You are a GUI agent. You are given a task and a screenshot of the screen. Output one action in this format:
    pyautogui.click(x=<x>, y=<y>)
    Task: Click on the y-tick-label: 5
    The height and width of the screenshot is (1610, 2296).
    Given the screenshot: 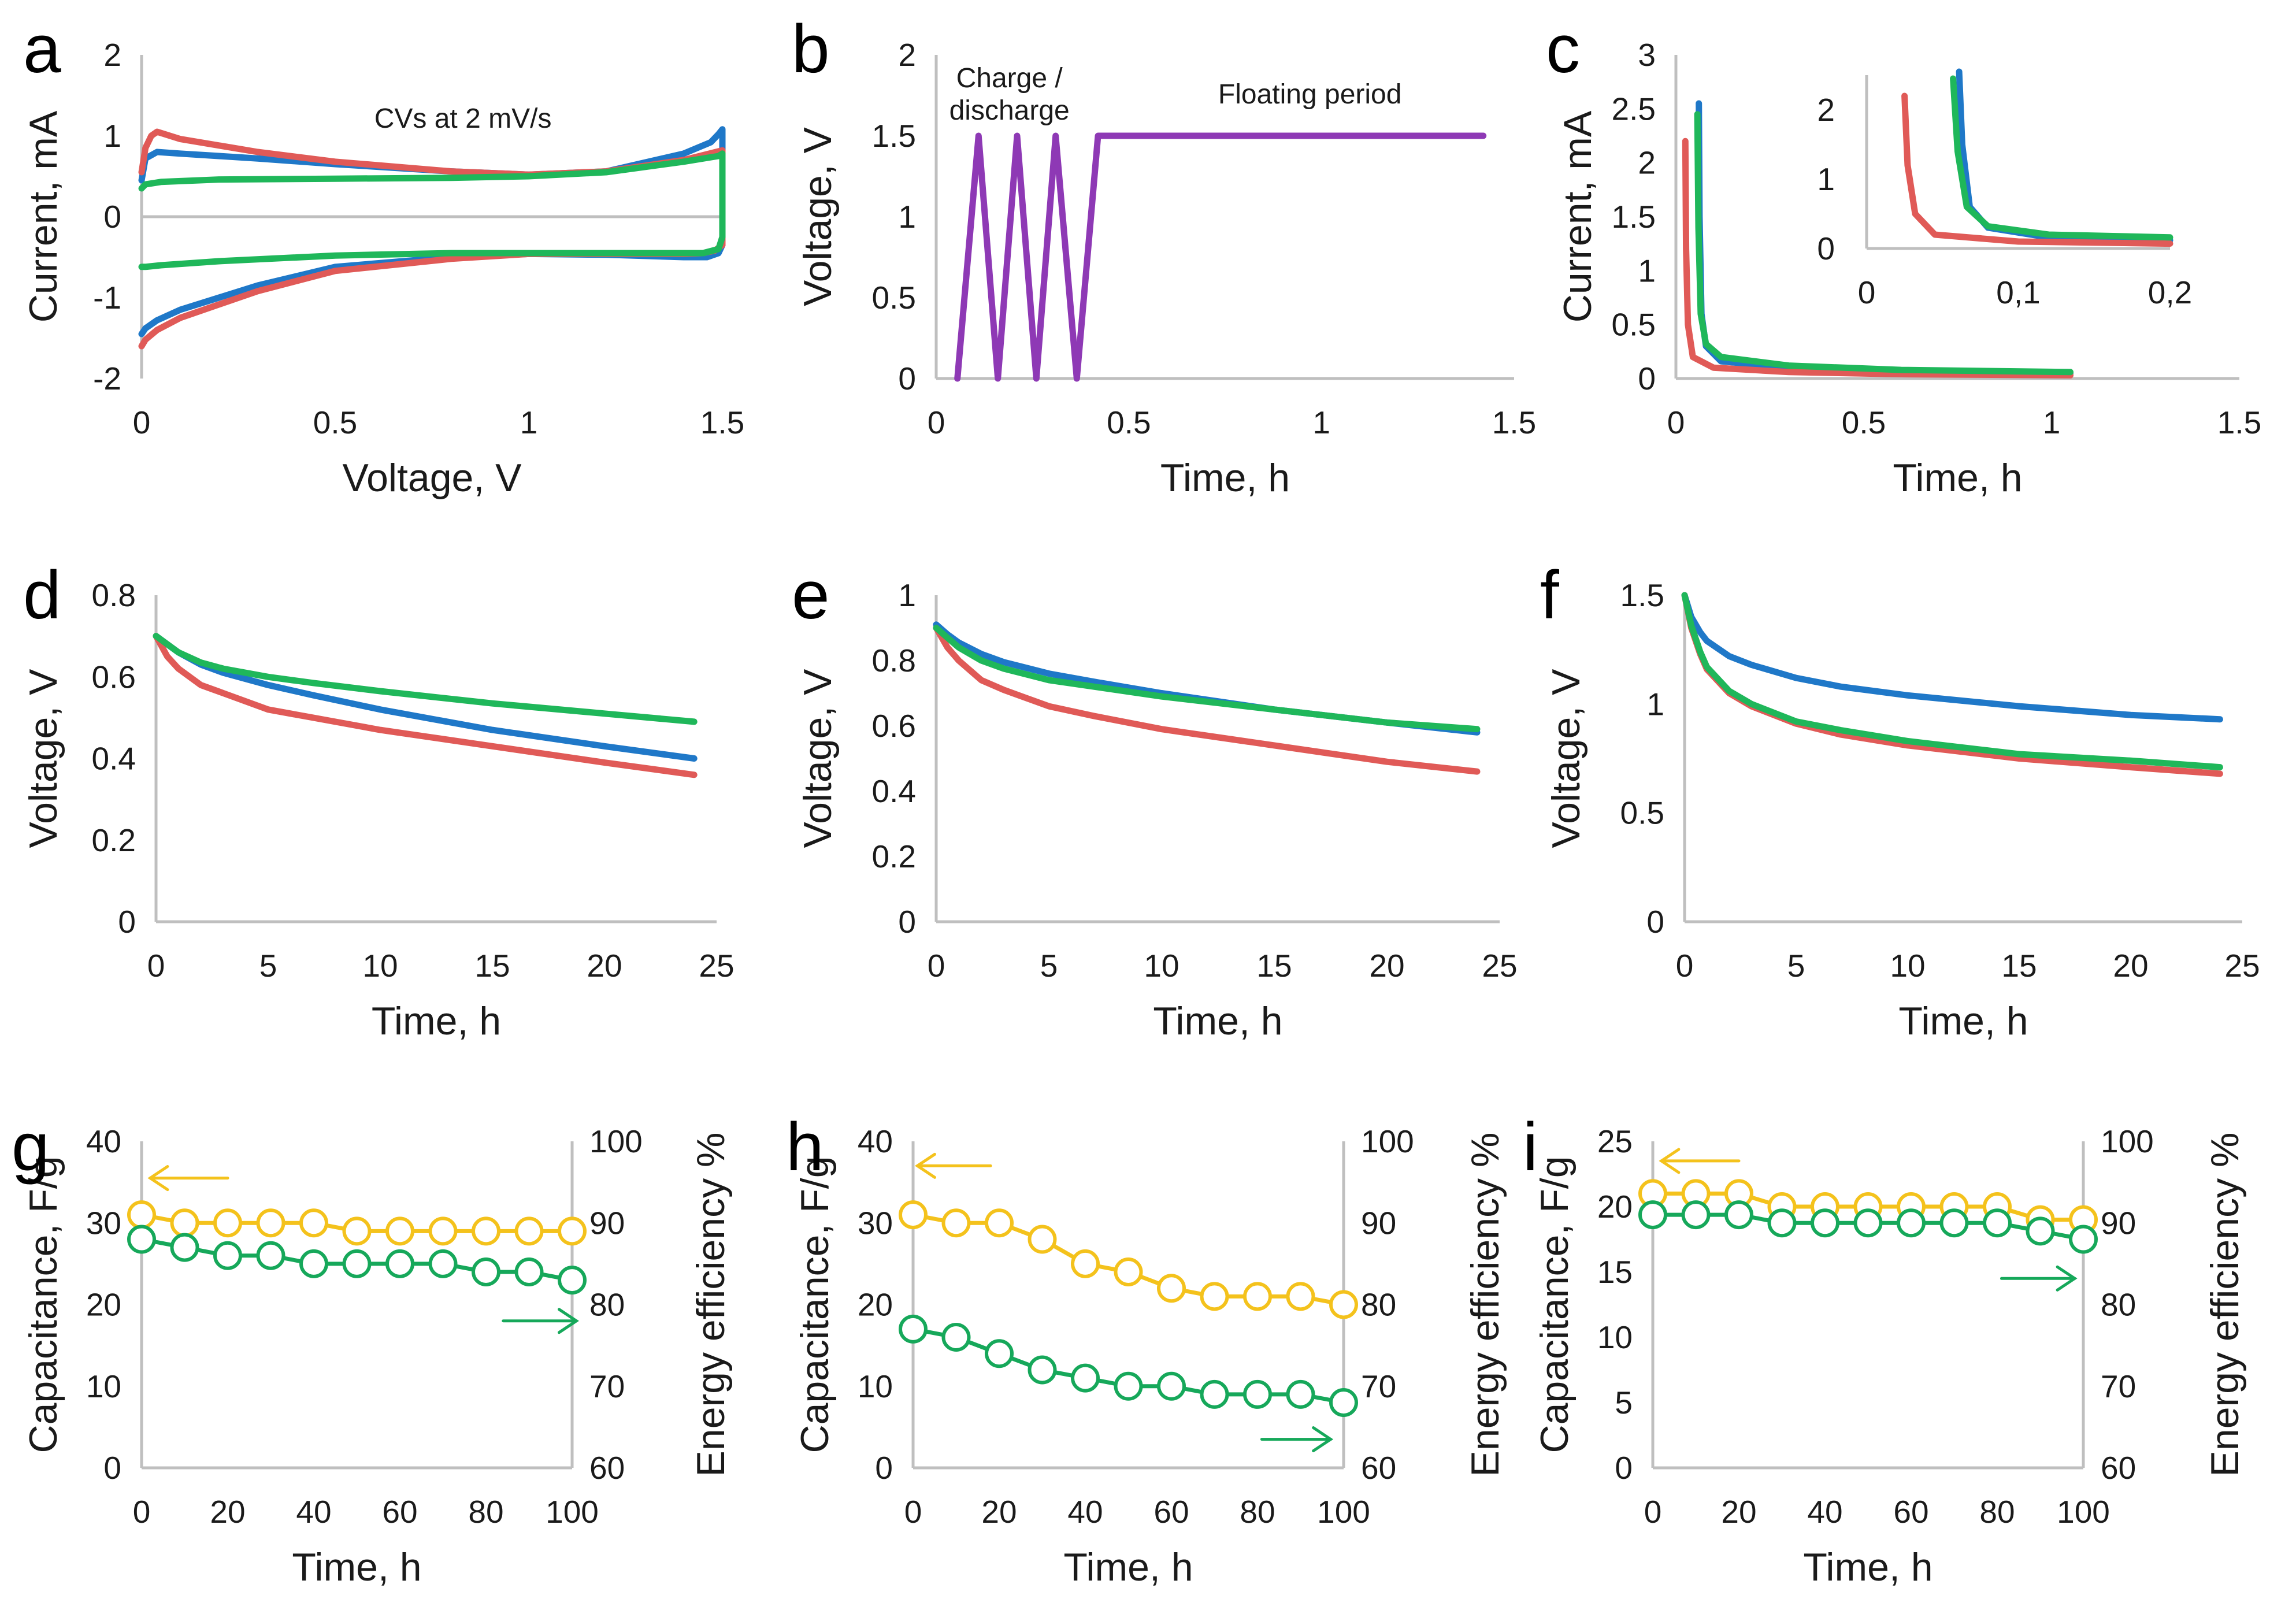 What is the action you would take?
    pyautogui.click(x=1624, y=1402)
    